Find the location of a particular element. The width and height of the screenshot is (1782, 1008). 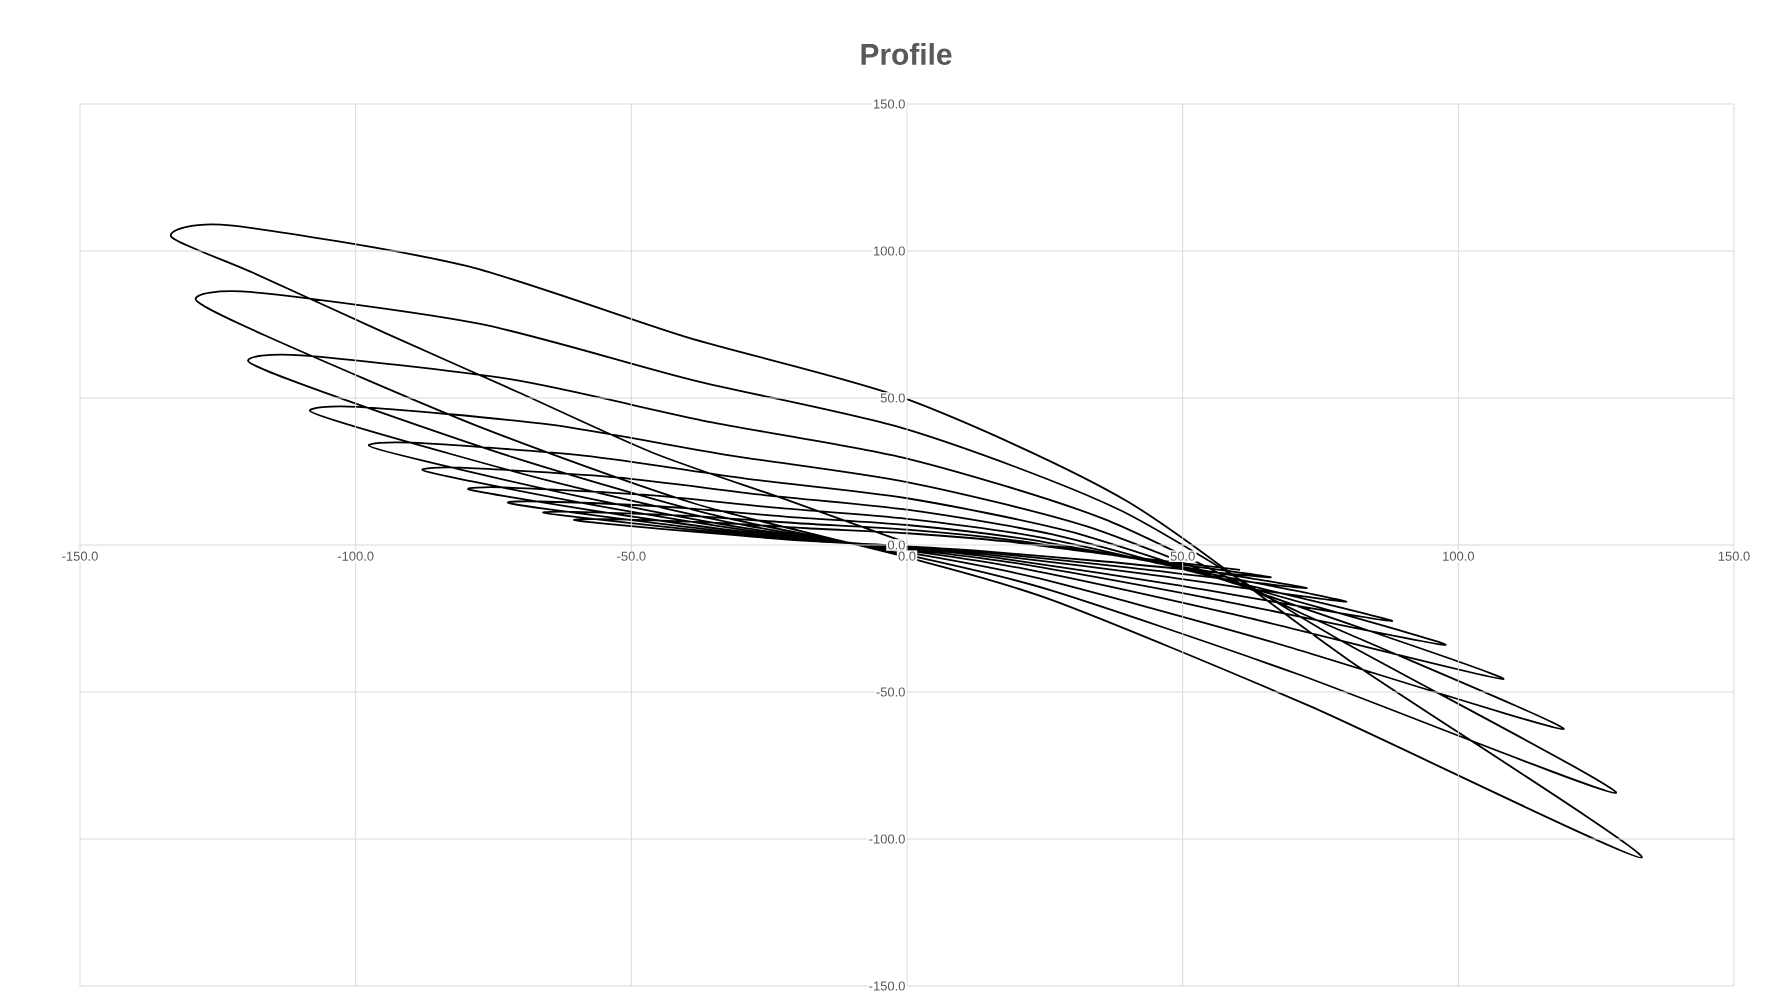

chart-title: Profile is located at coordinates (906, 54).